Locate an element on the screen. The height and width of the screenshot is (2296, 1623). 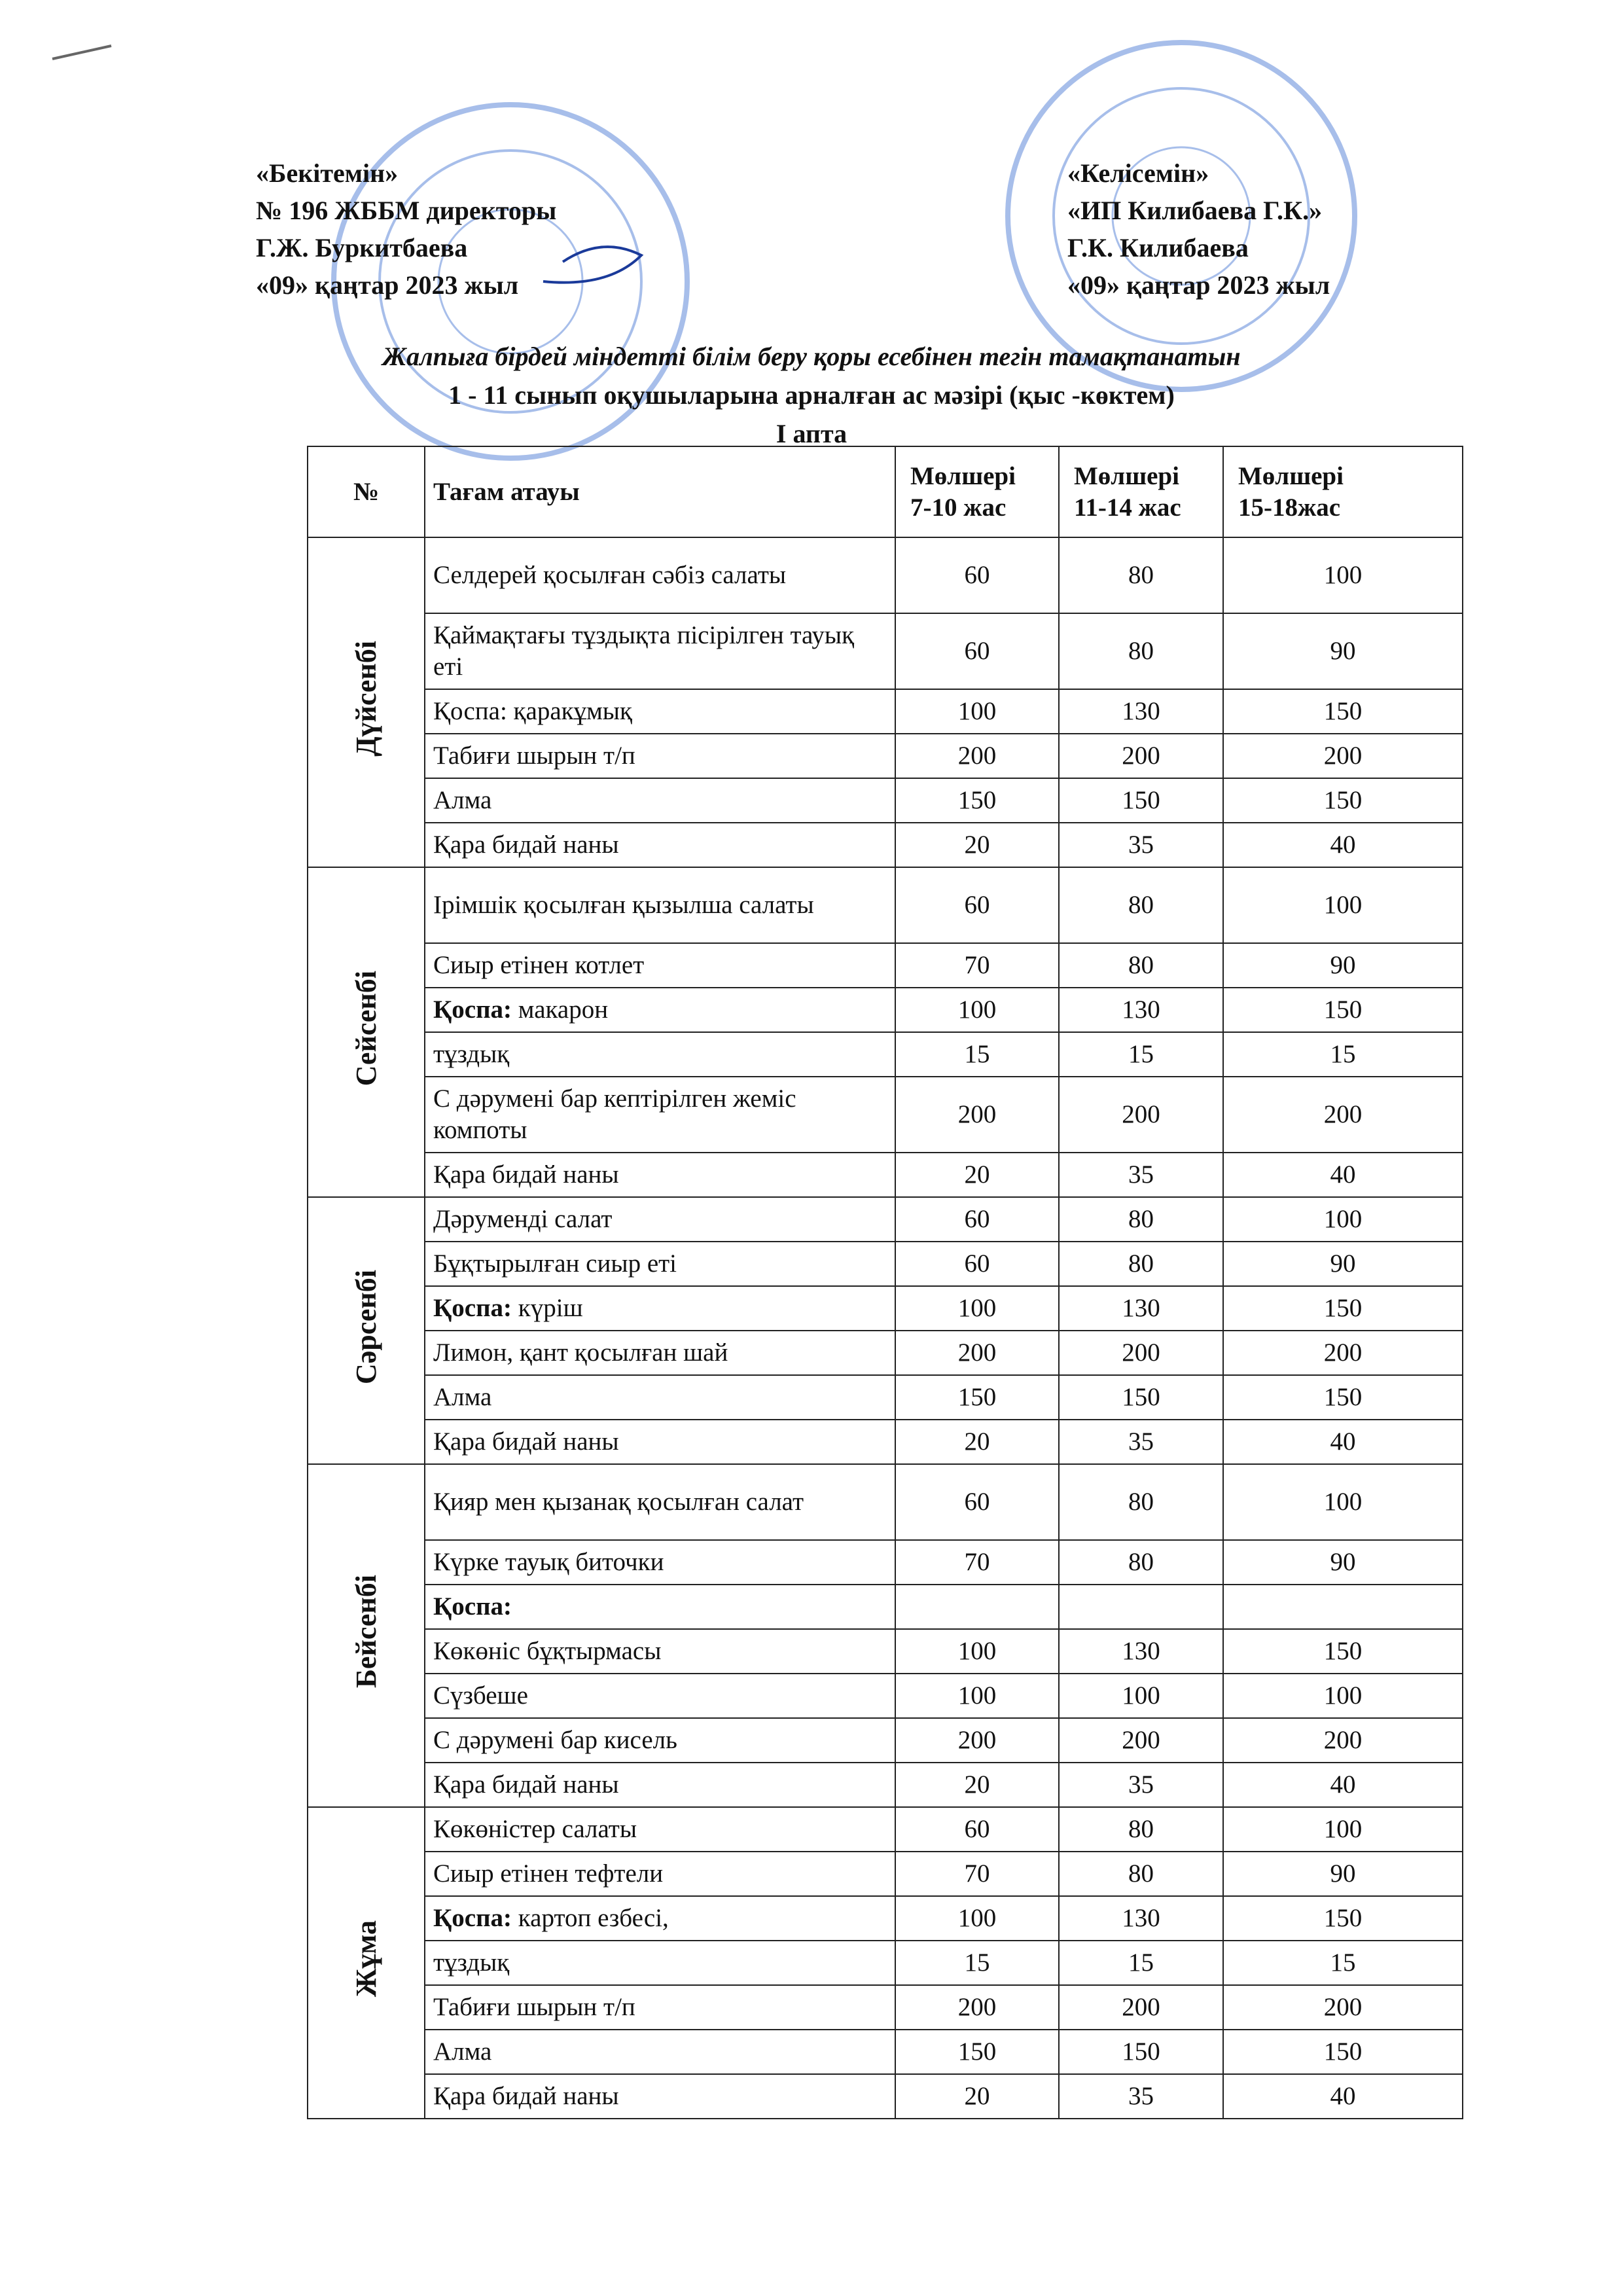
dish-text: Күрке тауық биточки is located at coordinates (548, 1562).